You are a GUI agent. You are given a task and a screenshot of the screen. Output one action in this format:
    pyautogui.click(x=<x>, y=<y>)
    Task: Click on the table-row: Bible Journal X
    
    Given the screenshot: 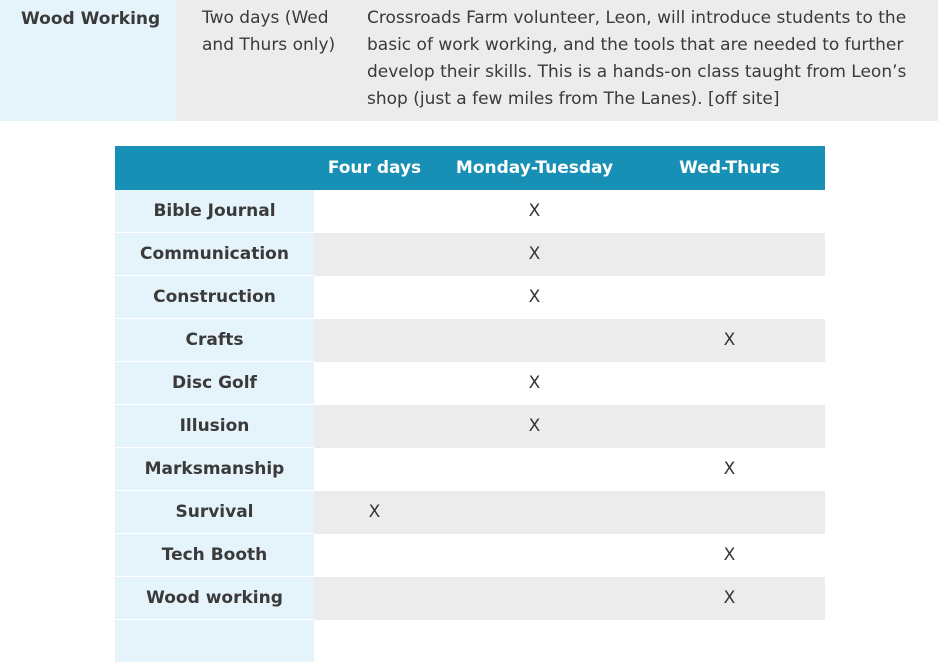 What is the action you would take?
    pyautogui.click(x=470, y=211)
    